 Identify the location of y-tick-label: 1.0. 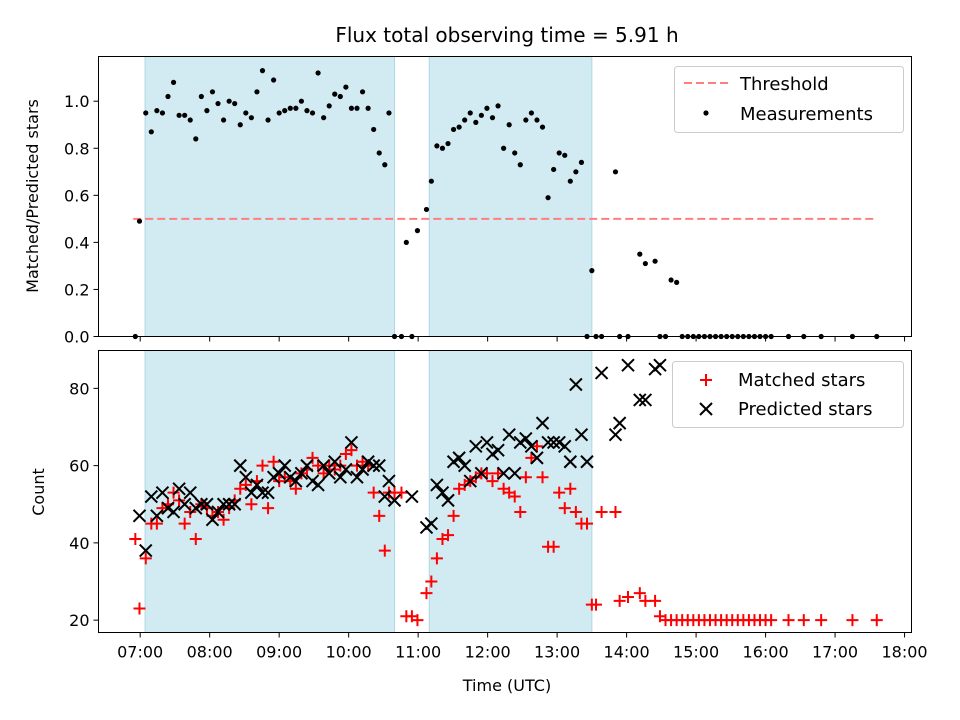
(76, 101).